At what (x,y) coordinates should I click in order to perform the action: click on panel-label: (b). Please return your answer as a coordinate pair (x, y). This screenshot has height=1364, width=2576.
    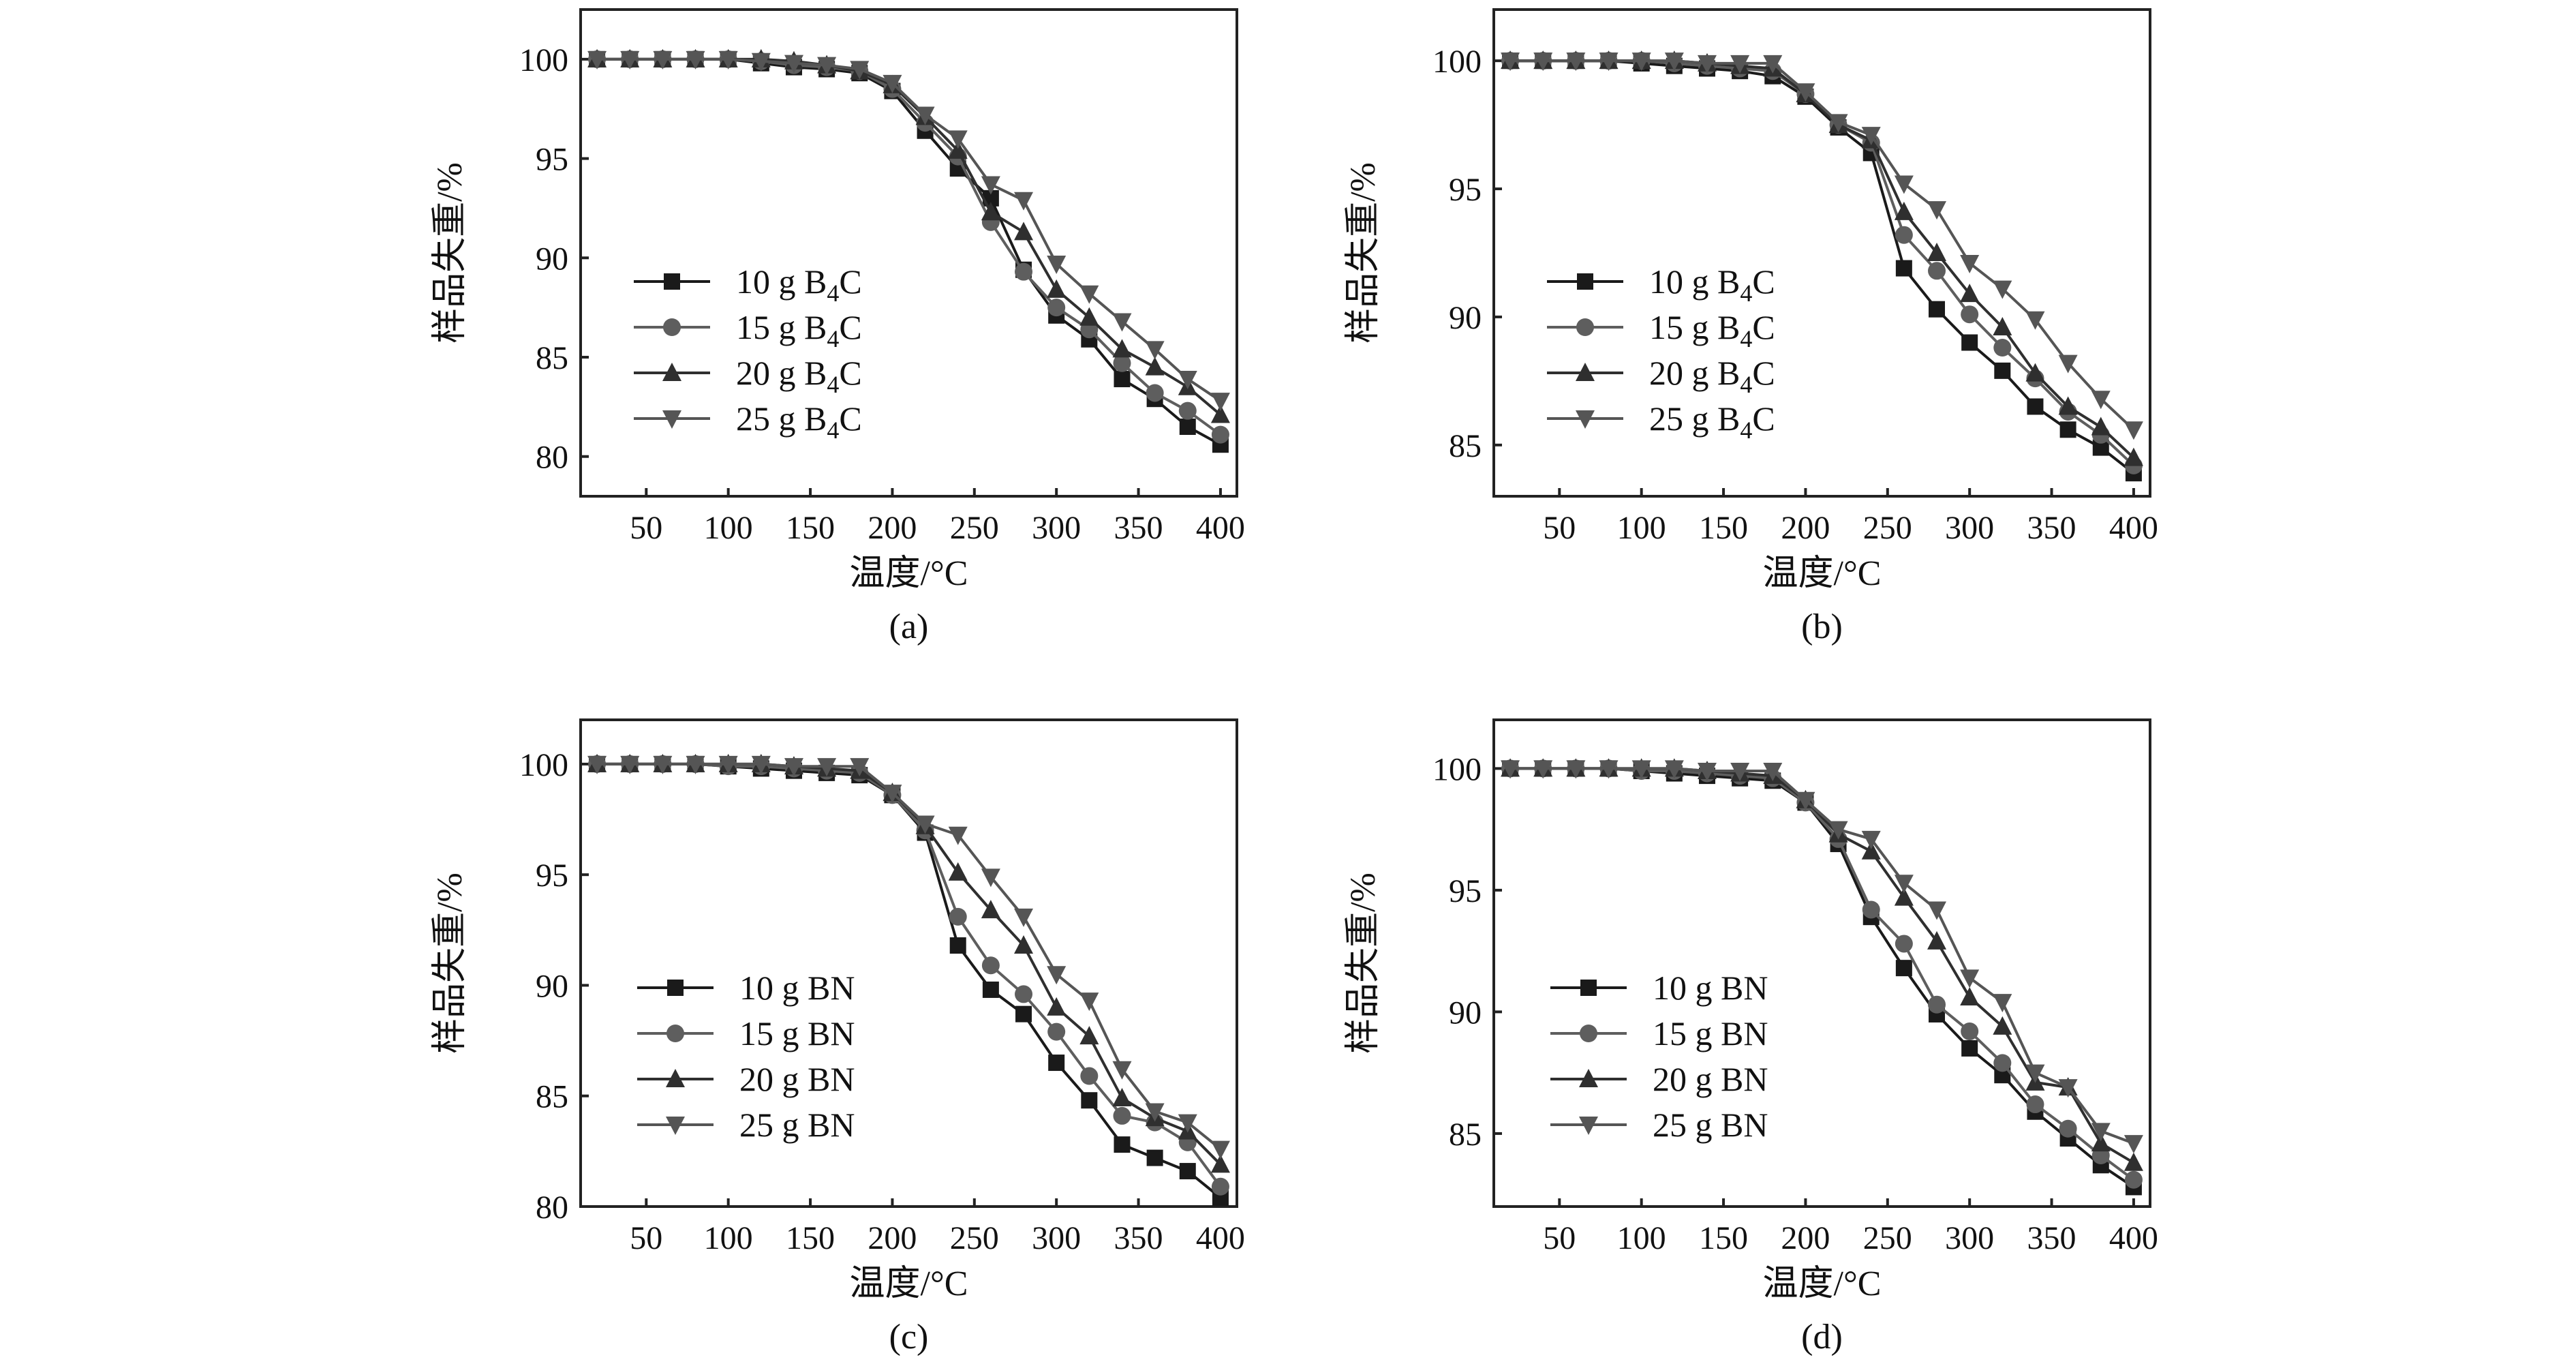
    Looking at the image, I should click on (1822, 626).